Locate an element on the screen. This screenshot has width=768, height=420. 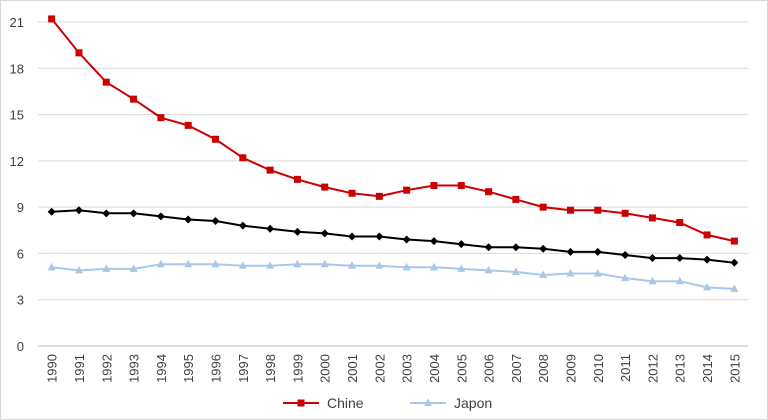
x-tick-label: 2005 is located at coordinates (461, 368).